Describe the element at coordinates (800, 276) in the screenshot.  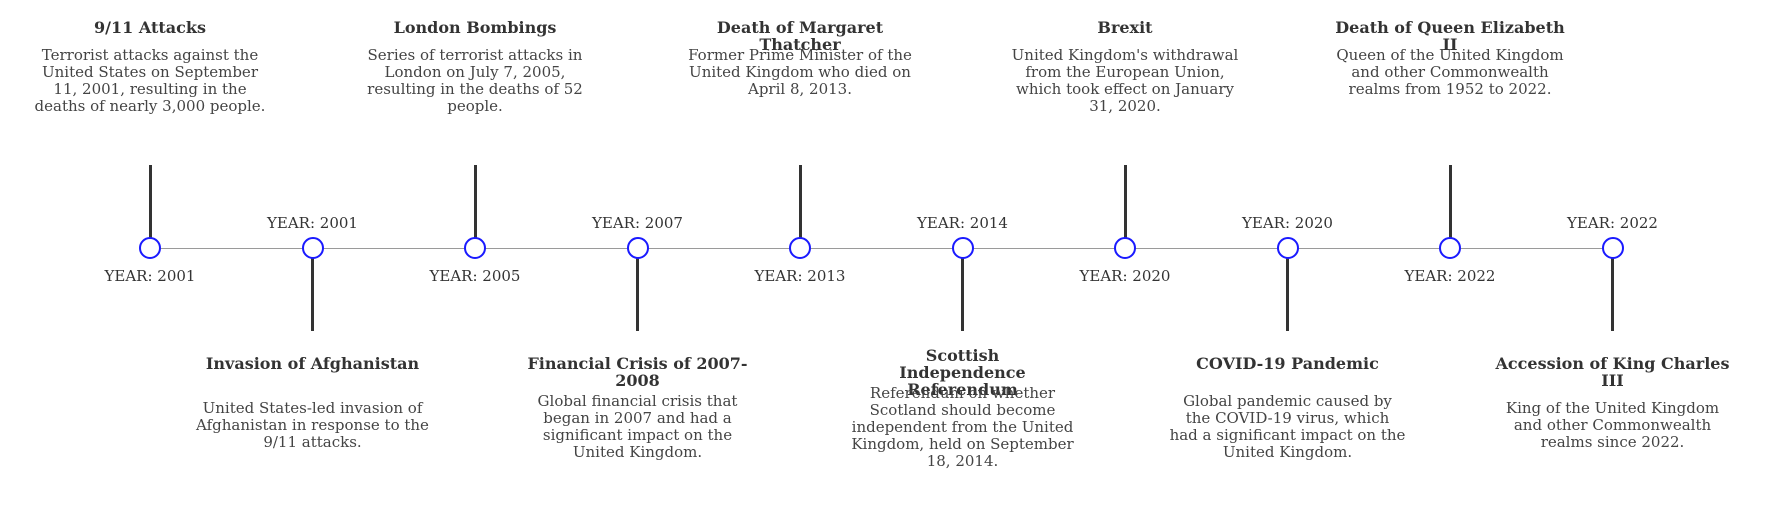
I see `event-year-label: YEAR: 2013` at that location.